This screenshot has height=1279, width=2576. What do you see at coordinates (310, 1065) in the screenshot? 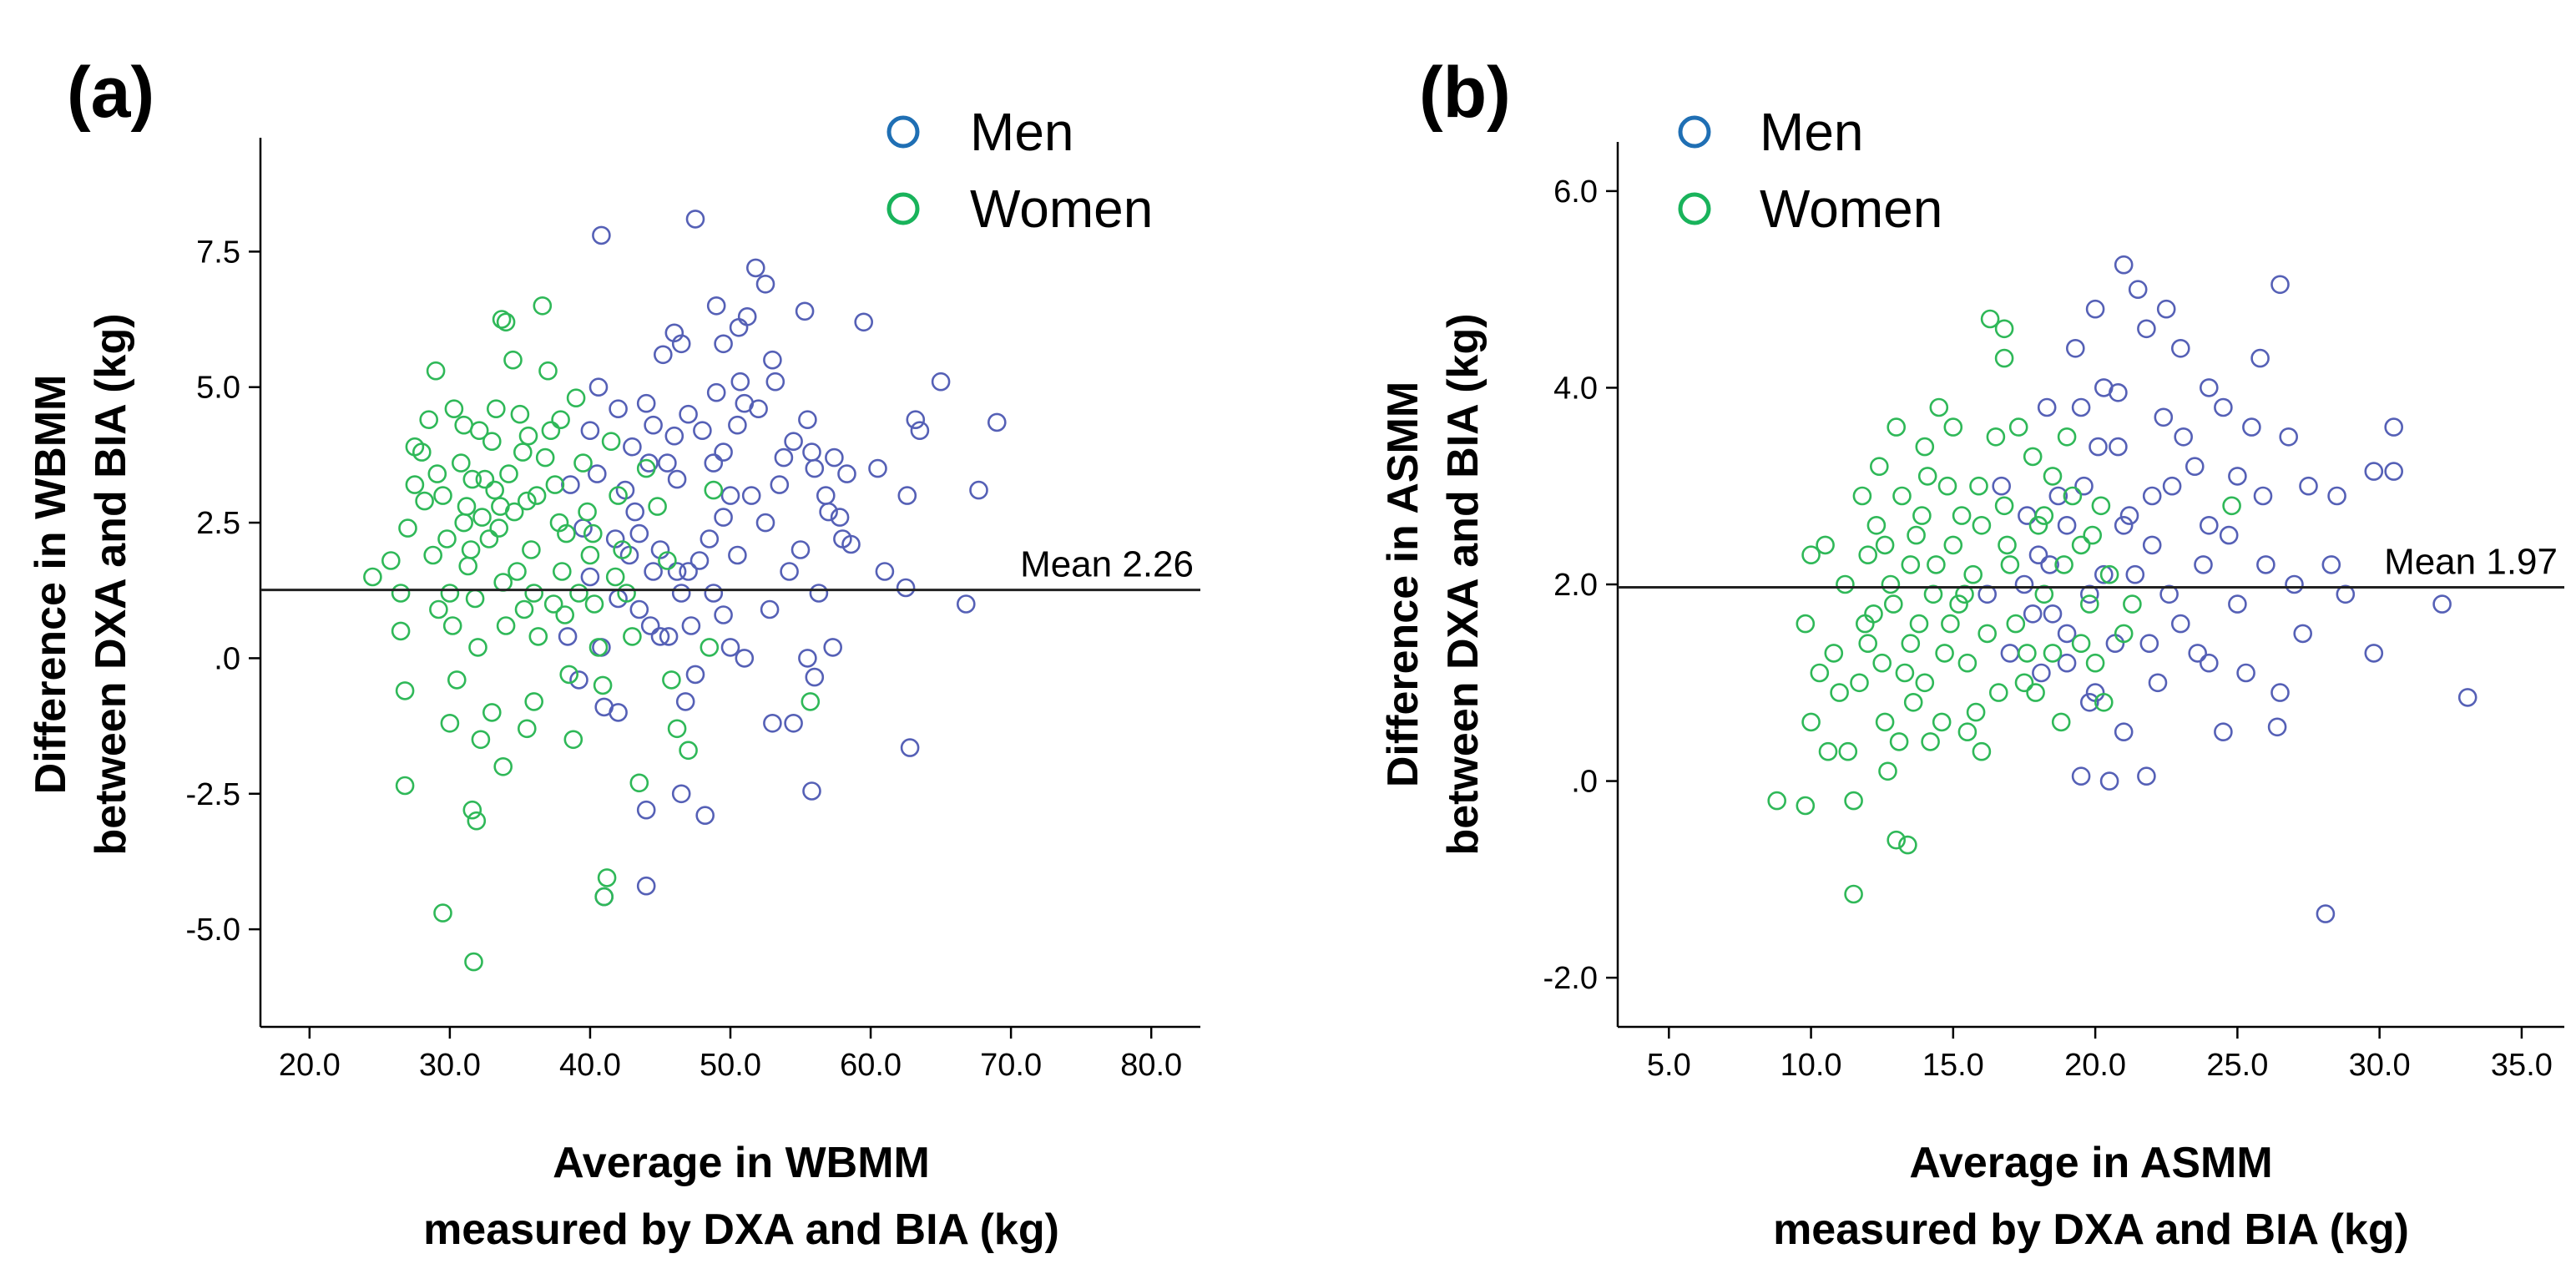
I see `x-tick-label: 20.0` at bounding box center [310, 1065].